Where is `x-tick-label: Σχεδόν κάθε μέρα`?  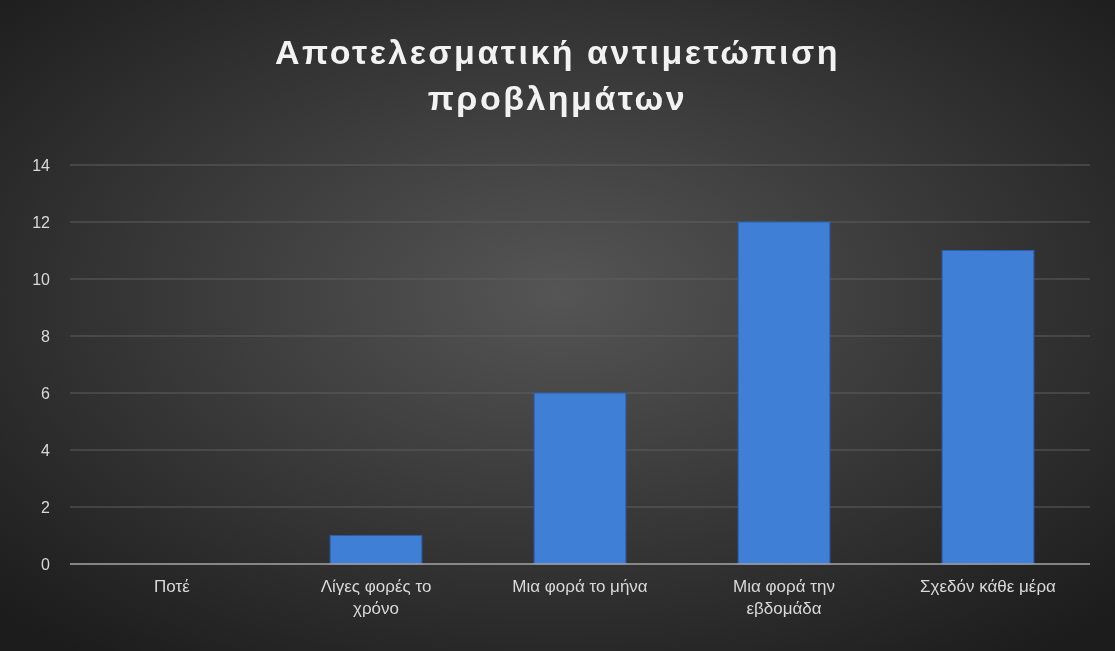
x-tick-label: Σχεδόν κάθε μέρα is located at coordinates (988, 586).